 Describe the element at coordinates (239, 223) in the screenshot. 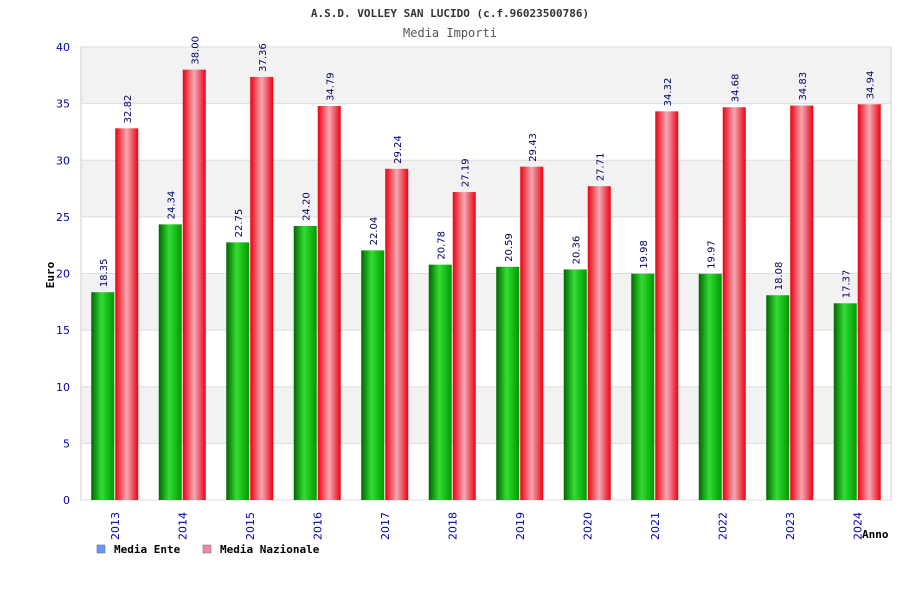

I see `data-label: 22.75` at that location.